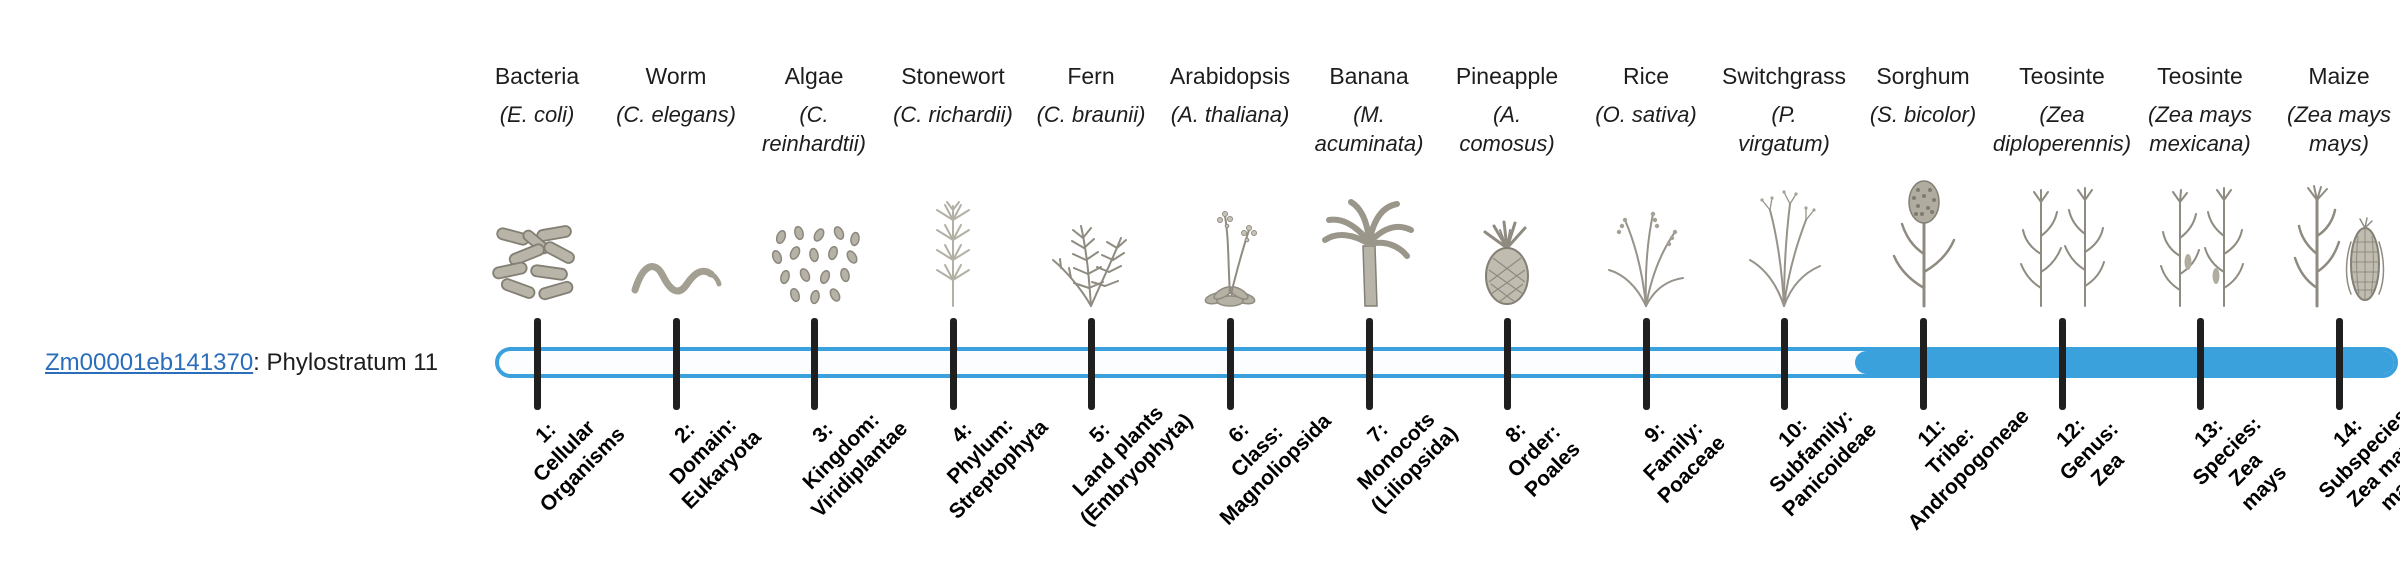 Image resolution: width=2400 pixels, height=580 pixels. Describe the element at coordinates (537, 265) in the screenshot. I see `bacteria-icon` at that location.